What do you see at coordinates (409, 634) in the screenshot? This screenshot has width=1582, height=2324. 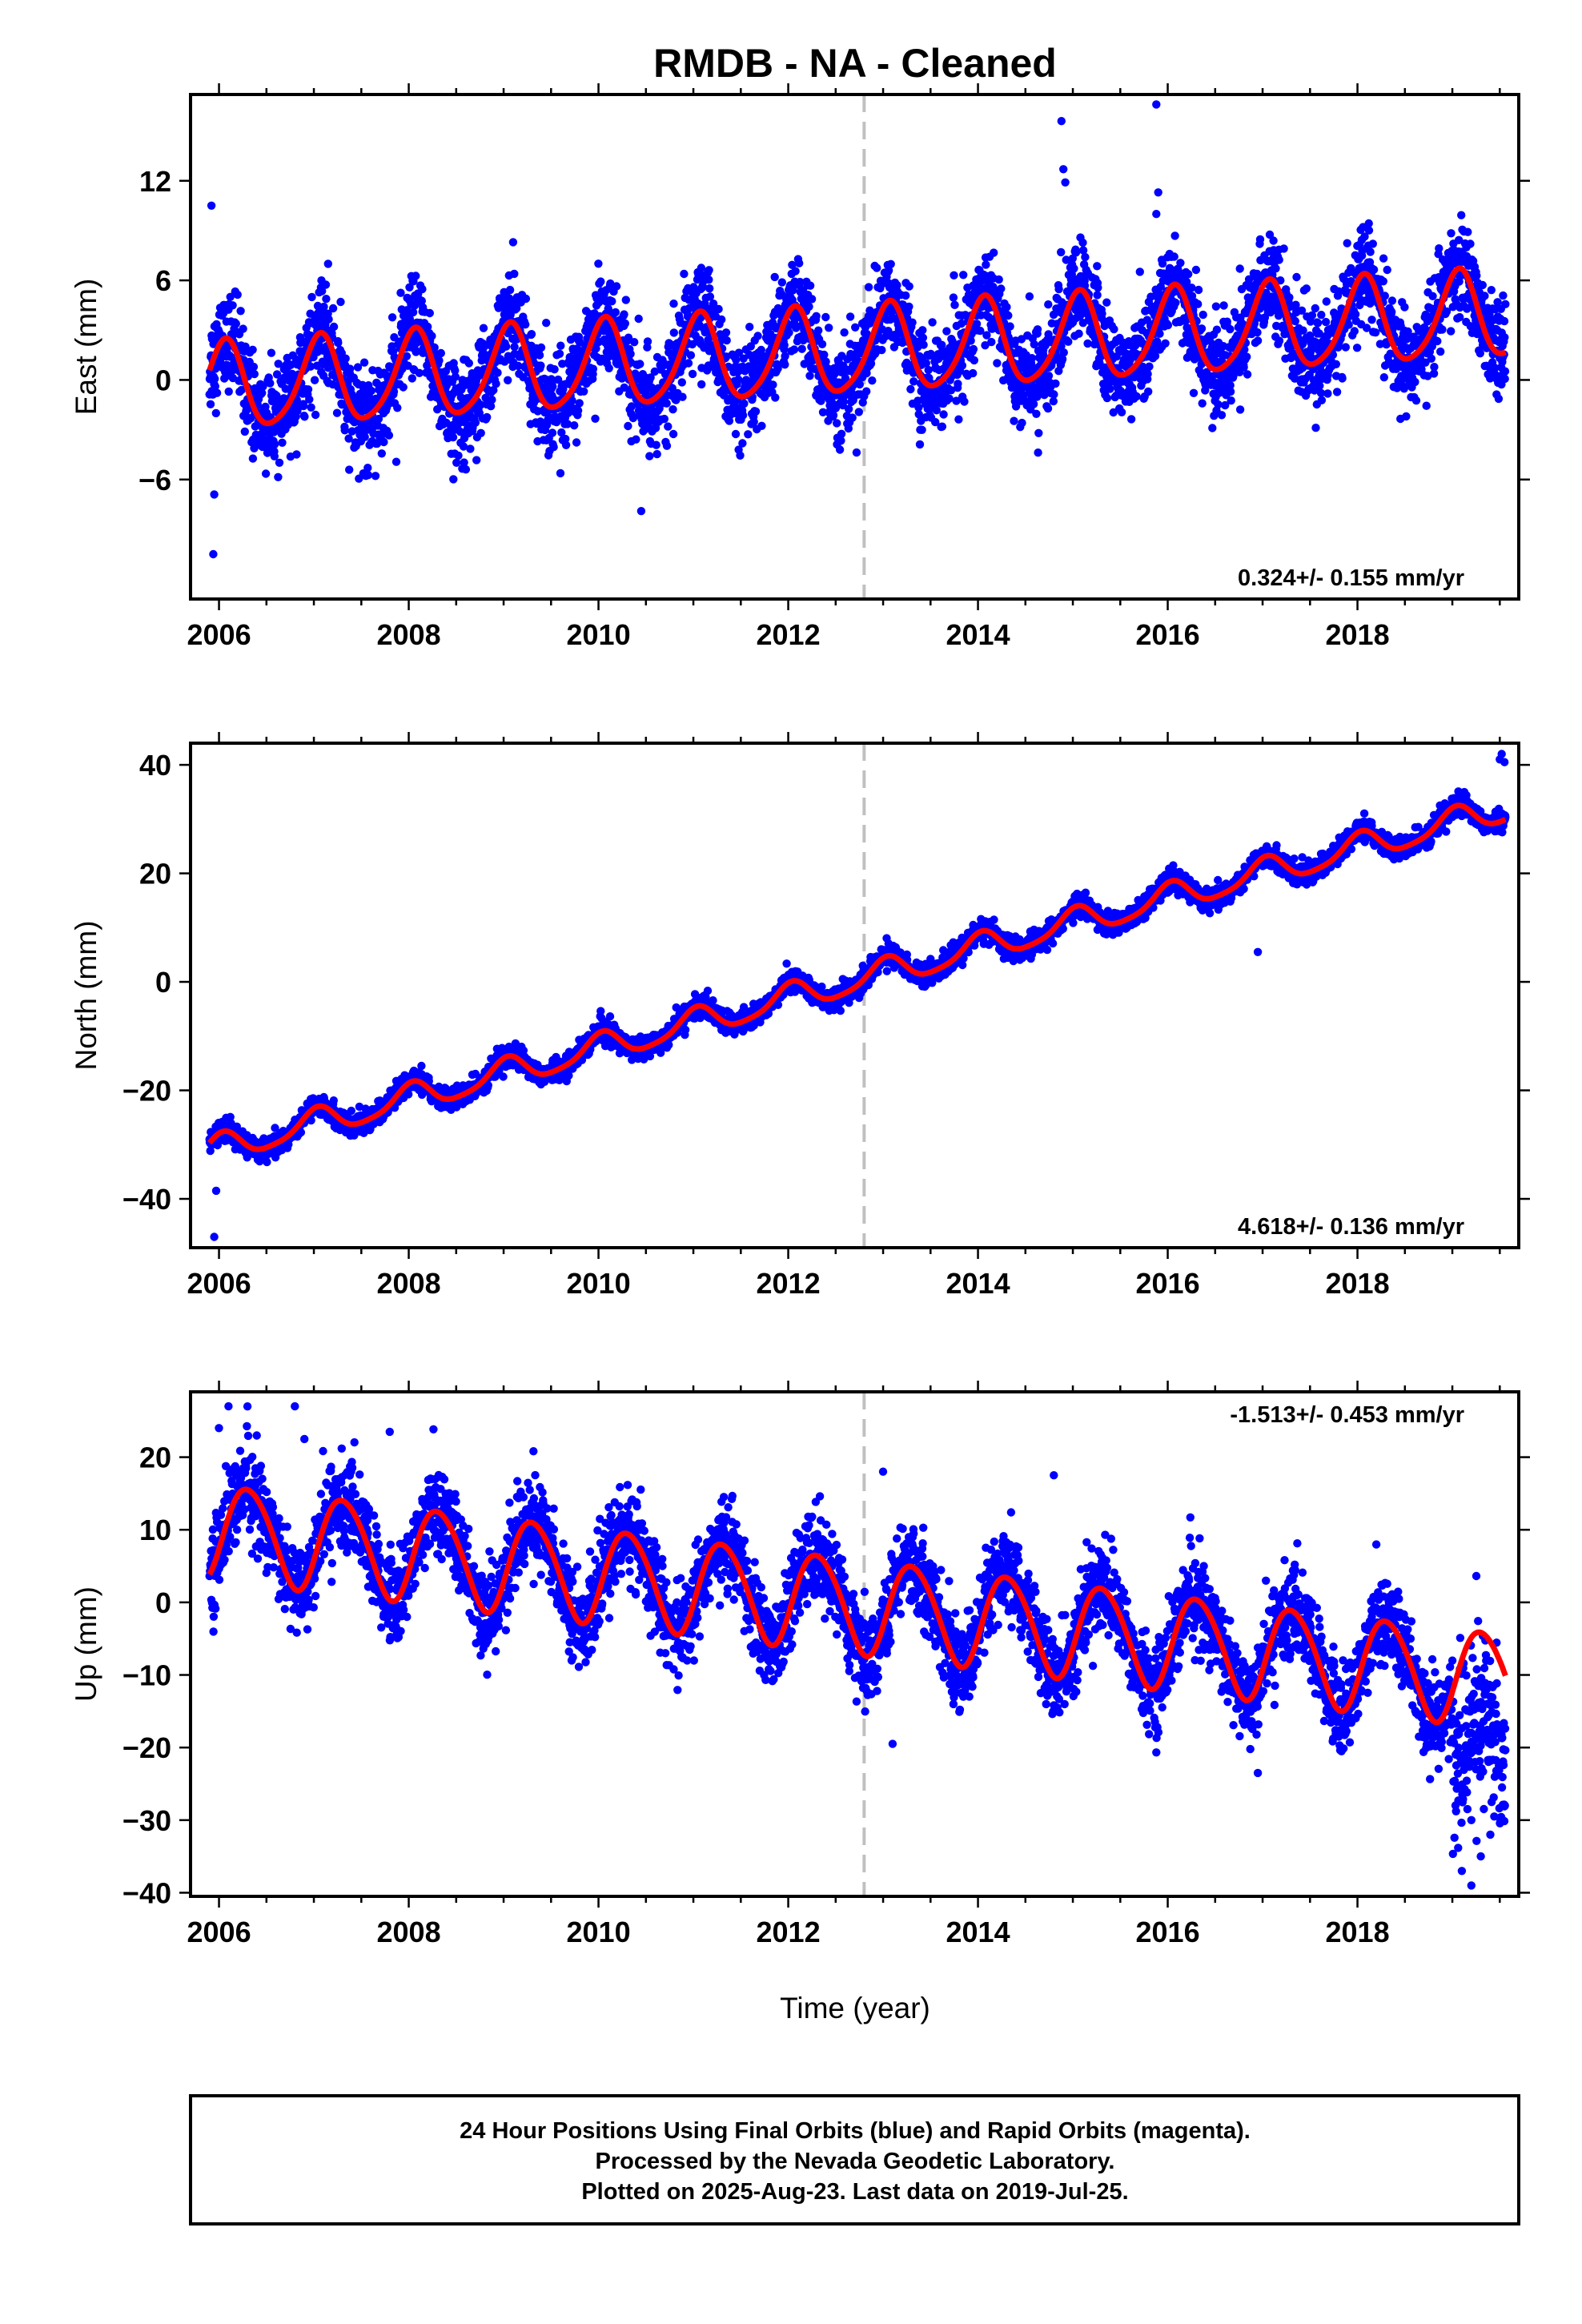 I see `x-tick-label: 2008` at bounding box center [409, 634].